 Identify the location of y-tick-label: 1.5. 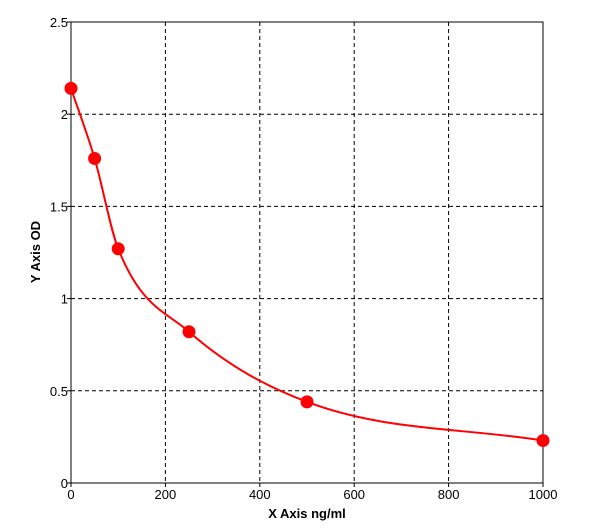
(59, 206).